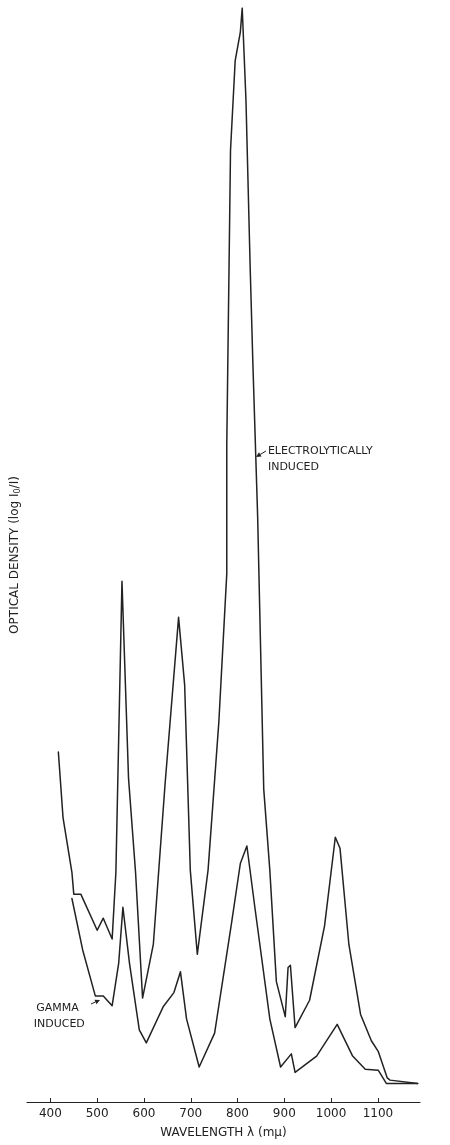 This screenshot has width=450, height=1145. I want to click on x-tick-label: 600, so click(144, 1113).